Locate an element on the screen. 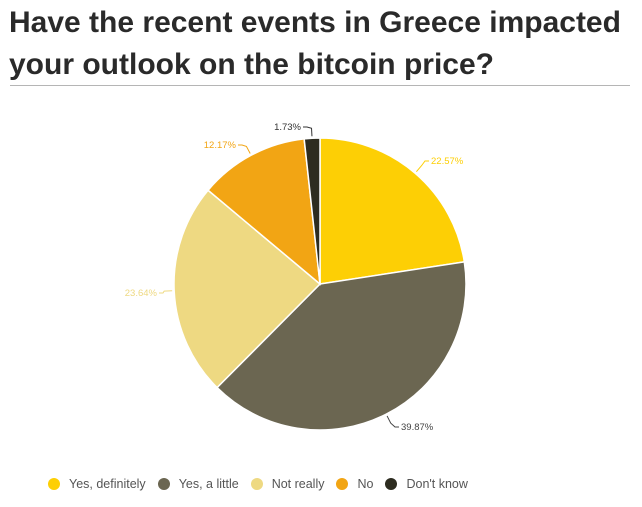 The height and width of the screenshot is (507, 642). leader-line-yes-definitely is located at coordinates (422, 166).